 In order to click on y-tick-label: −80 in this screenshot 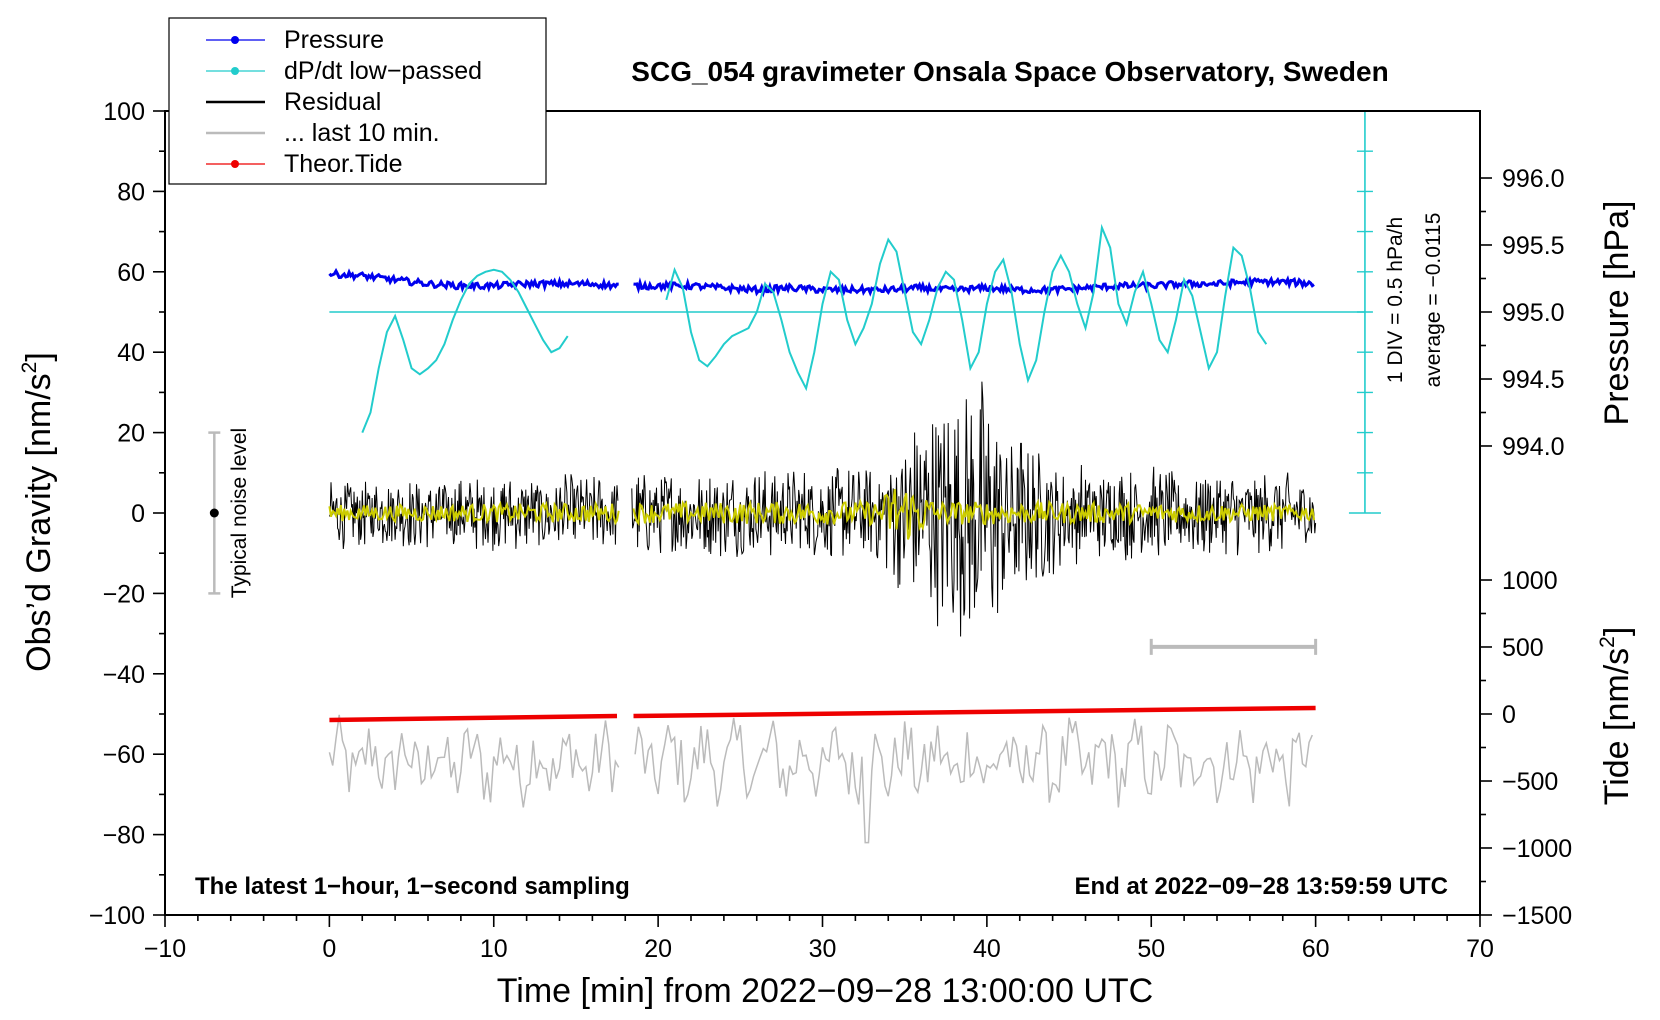, I will do `click(124, 836)`.